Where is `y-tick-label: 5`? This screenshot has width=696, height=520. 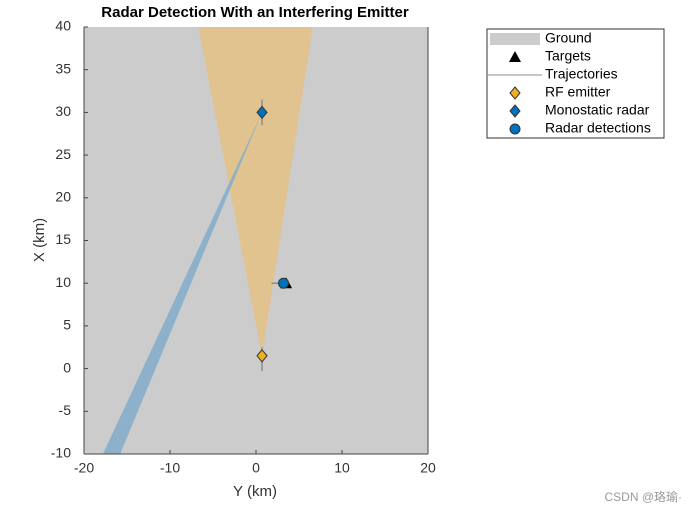
y-tick-label: 5 is located at coordinates (67, 325).